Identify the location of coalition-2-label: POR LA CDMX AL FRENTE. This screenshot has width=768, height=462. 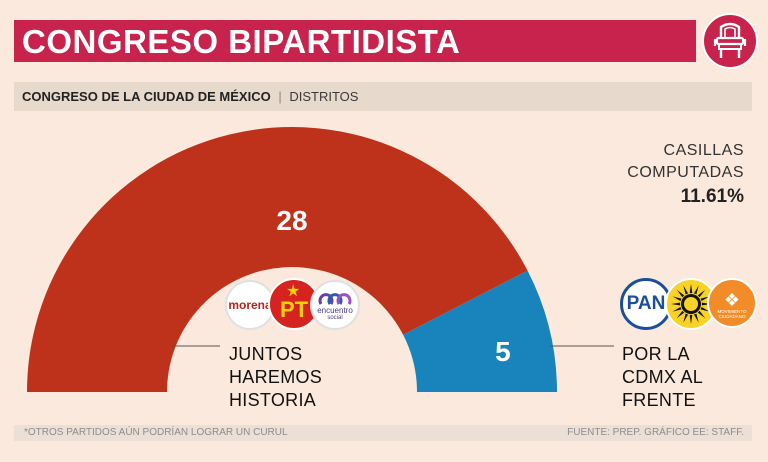
(662, 377).